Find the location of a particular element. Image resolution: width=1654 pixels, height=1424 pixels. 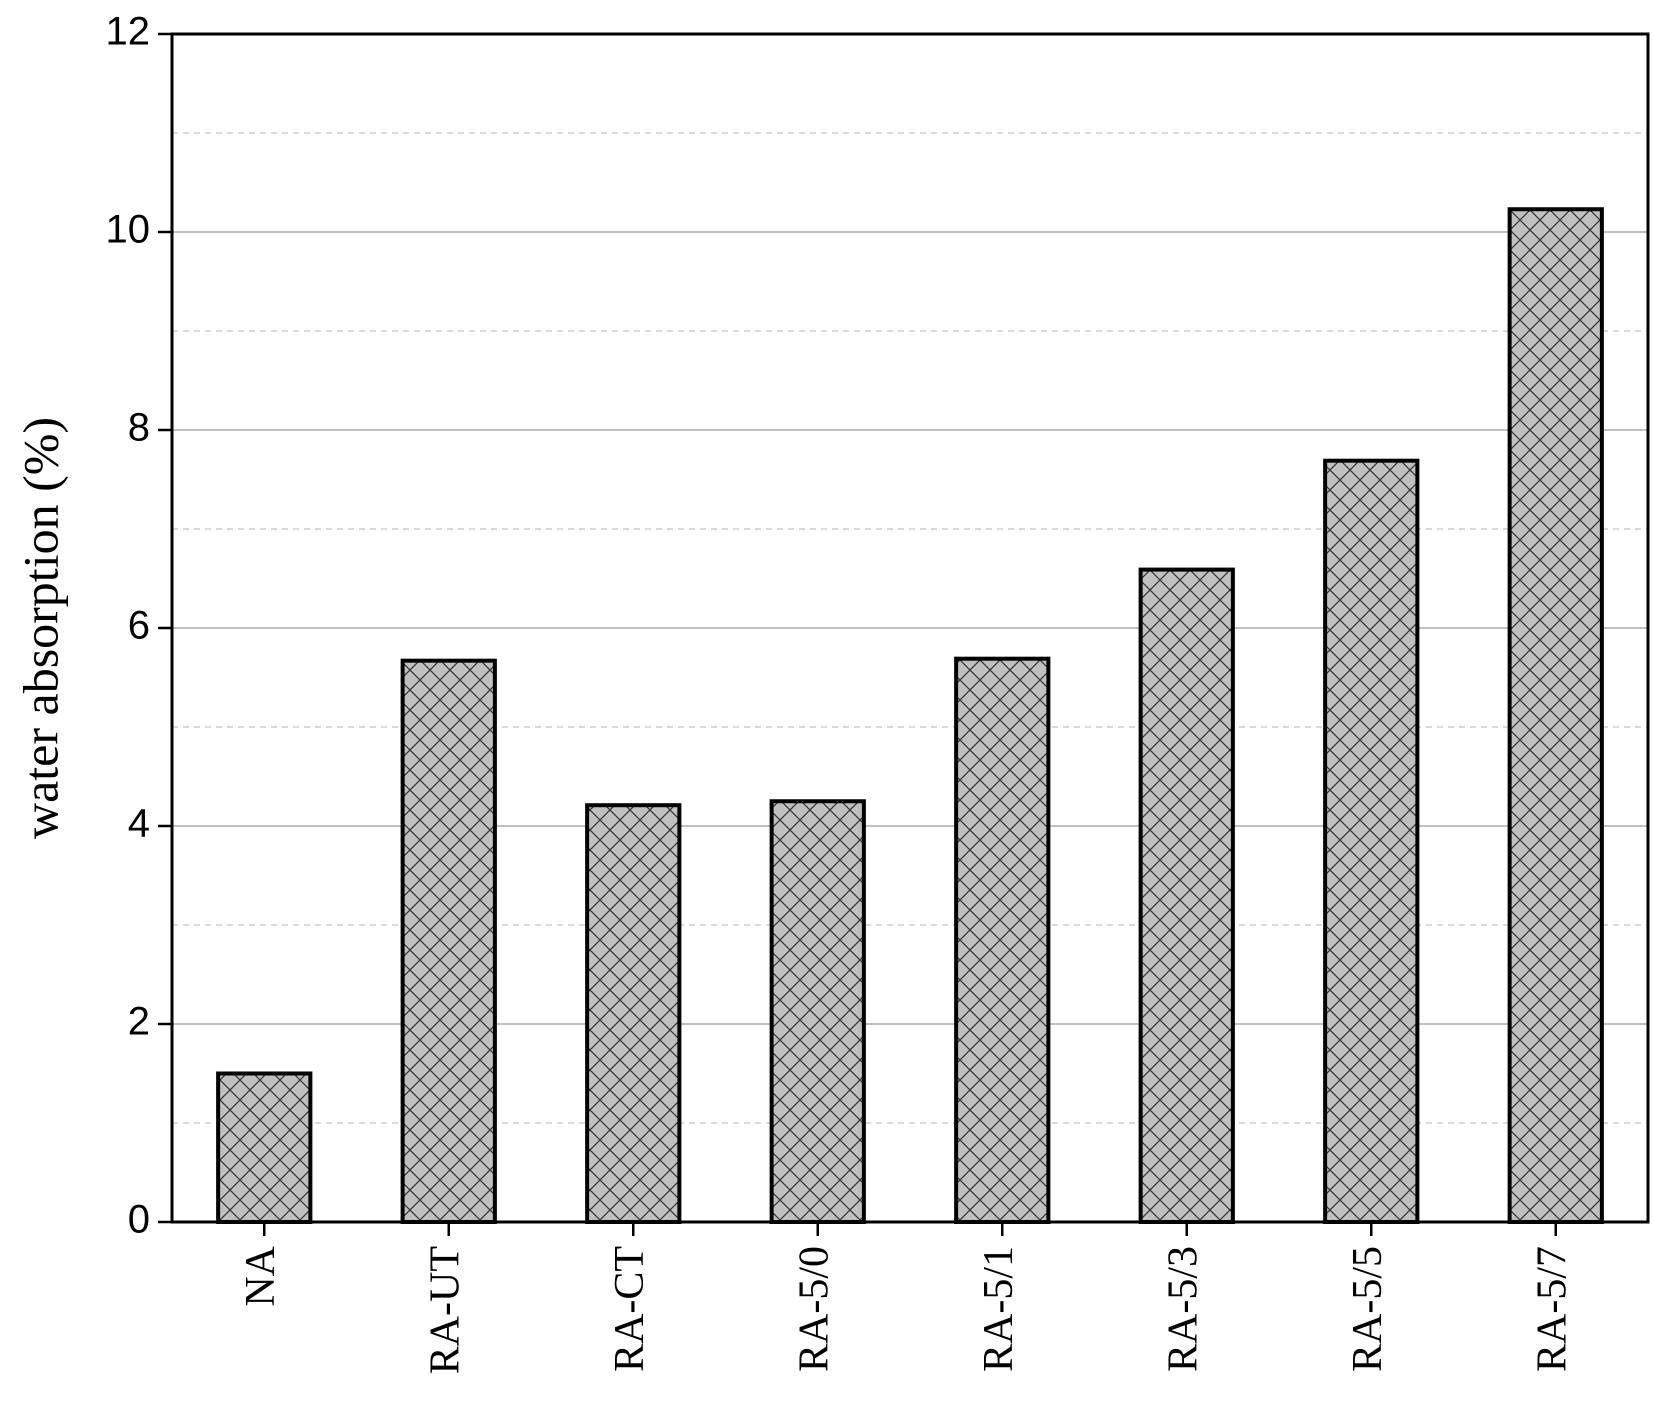

y-tick-label: 4 is located at coordinates (139, 824).